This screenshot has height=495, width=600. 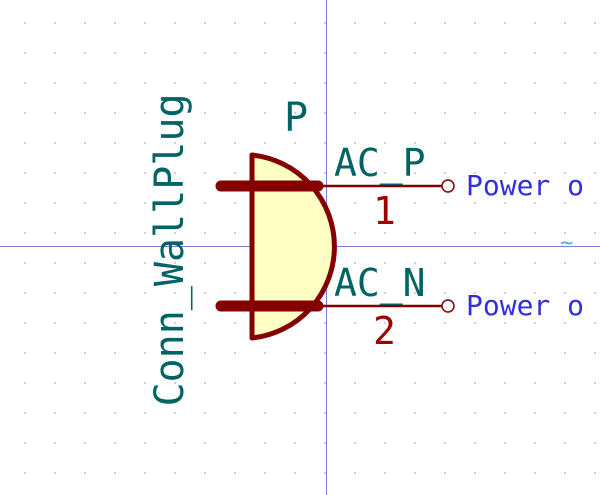 I want to click on pin-1-endpoint, so click(x=448, y=186).